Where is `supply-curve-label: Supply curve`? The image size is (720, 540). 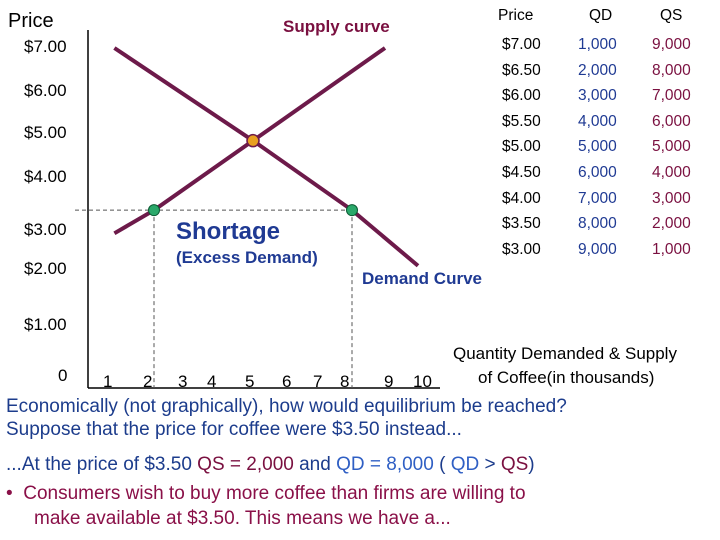 supply-curve-label: Supply curve is located at coordinates (336, 26).